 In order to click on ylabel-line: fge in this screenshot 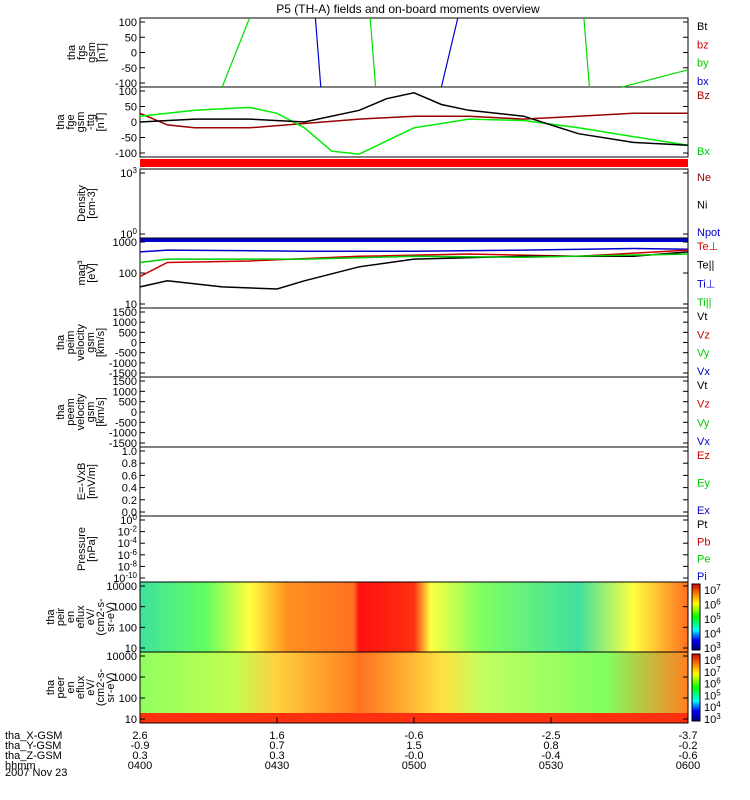, I will do `click(71, 121)`.